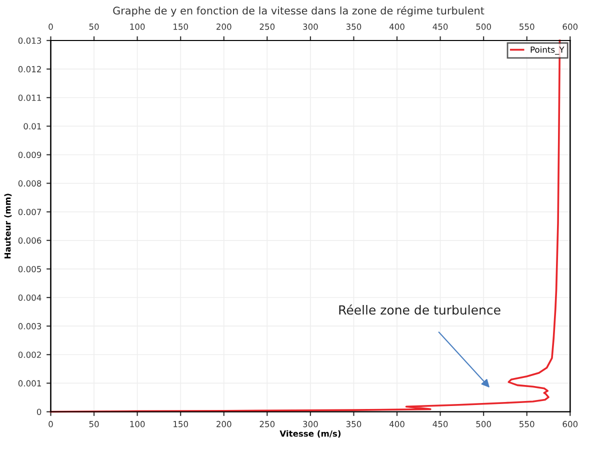 The height and width of the screenshot is (450, 597). What do you see at coordinates (29, 383) in the screenshot?
I see `y-tick-label: 0.001` at bounding box center [29, 383].